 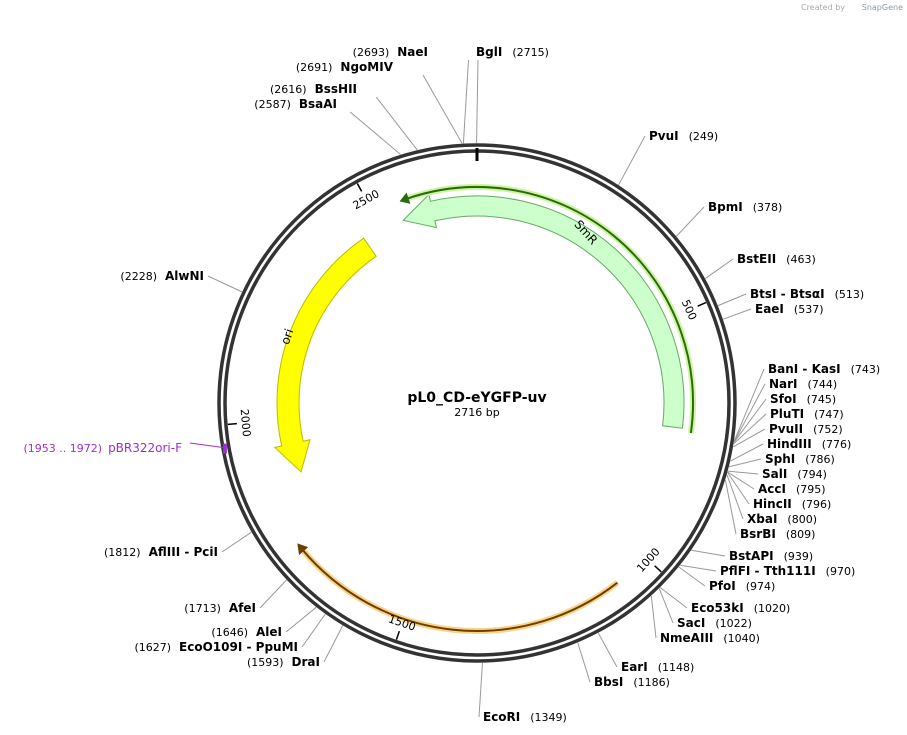 What do you see at coordinates (786, 429) in the screenshot?
I see `site-name: PvuII` at bounding box center [786, 429].